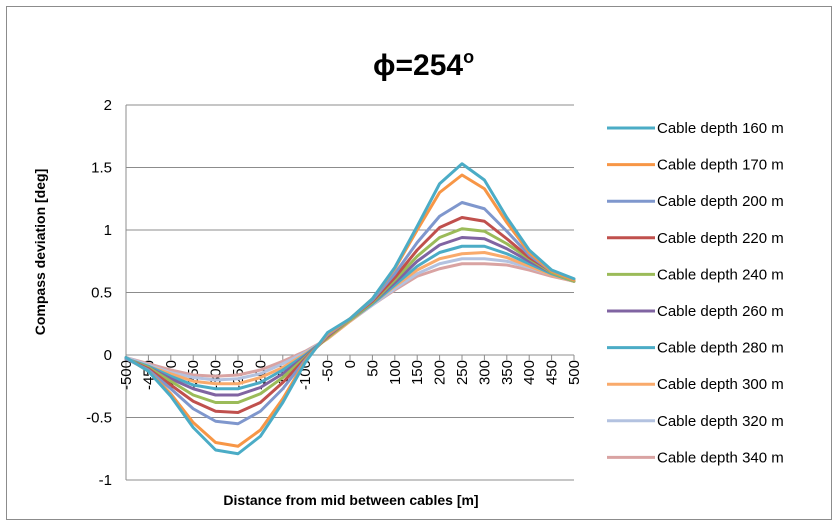  Describe the element at coordinates (328, 371) in the screenshot. I see `x-tick-label: -50` at that location.